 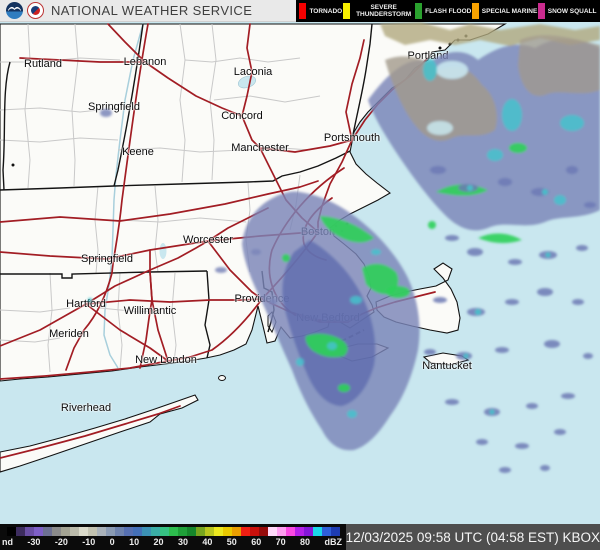 What do you see at coordinates (112, 542) in the screenshot?
I see `dbz-tick: 0` at bounding box center [112, 542].